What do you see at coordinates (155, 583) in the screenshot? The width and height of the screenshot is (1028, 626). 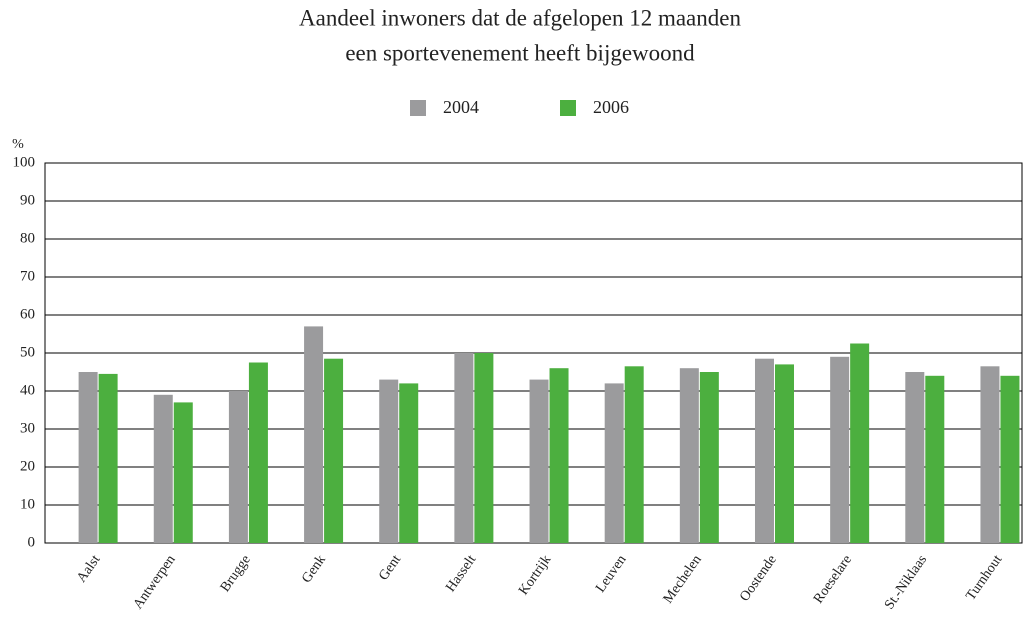 I see `x-tick-label: Antwerpen` at bounding box center [155, 583].